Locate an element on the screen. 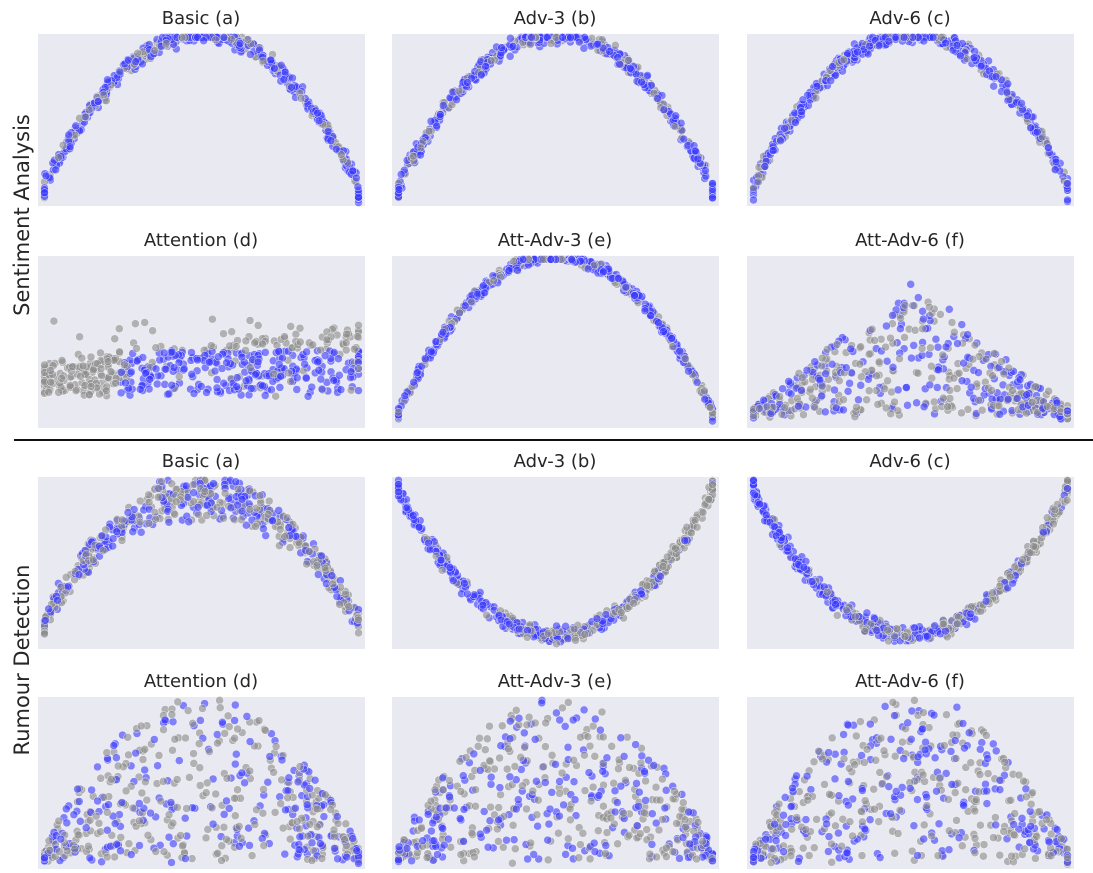 The image size is (1093, 873). group-divider is located at coordinates (553, 440).